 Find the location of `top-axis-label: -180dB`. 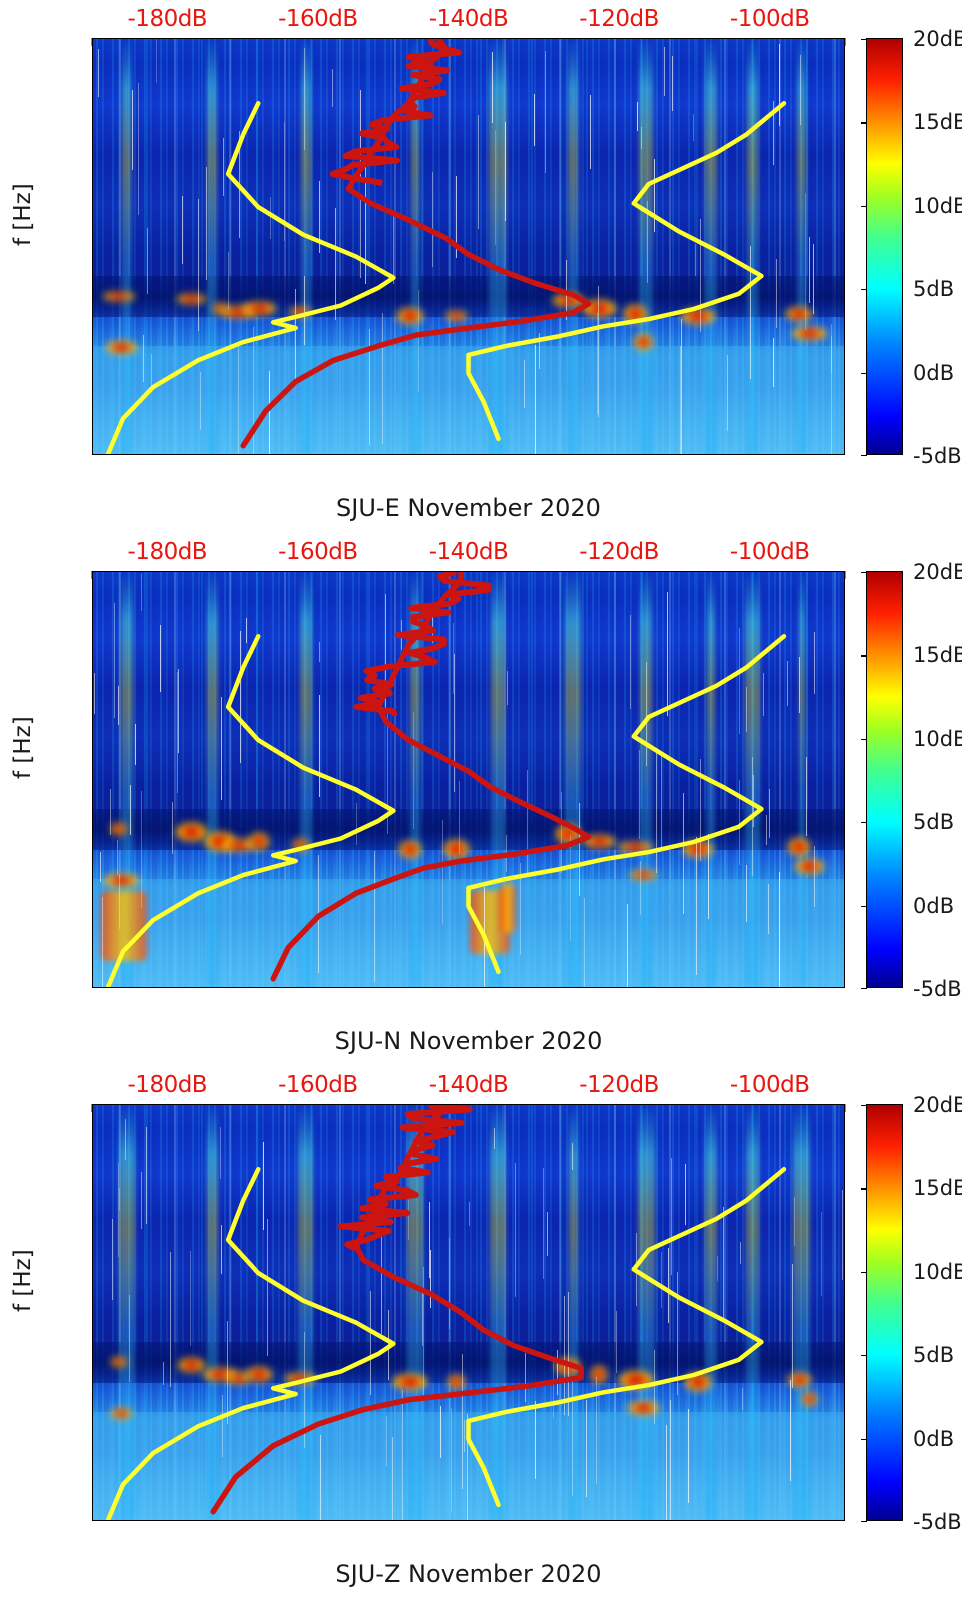

top-axis-label: -180dB is located at coordinates (167, 1085).